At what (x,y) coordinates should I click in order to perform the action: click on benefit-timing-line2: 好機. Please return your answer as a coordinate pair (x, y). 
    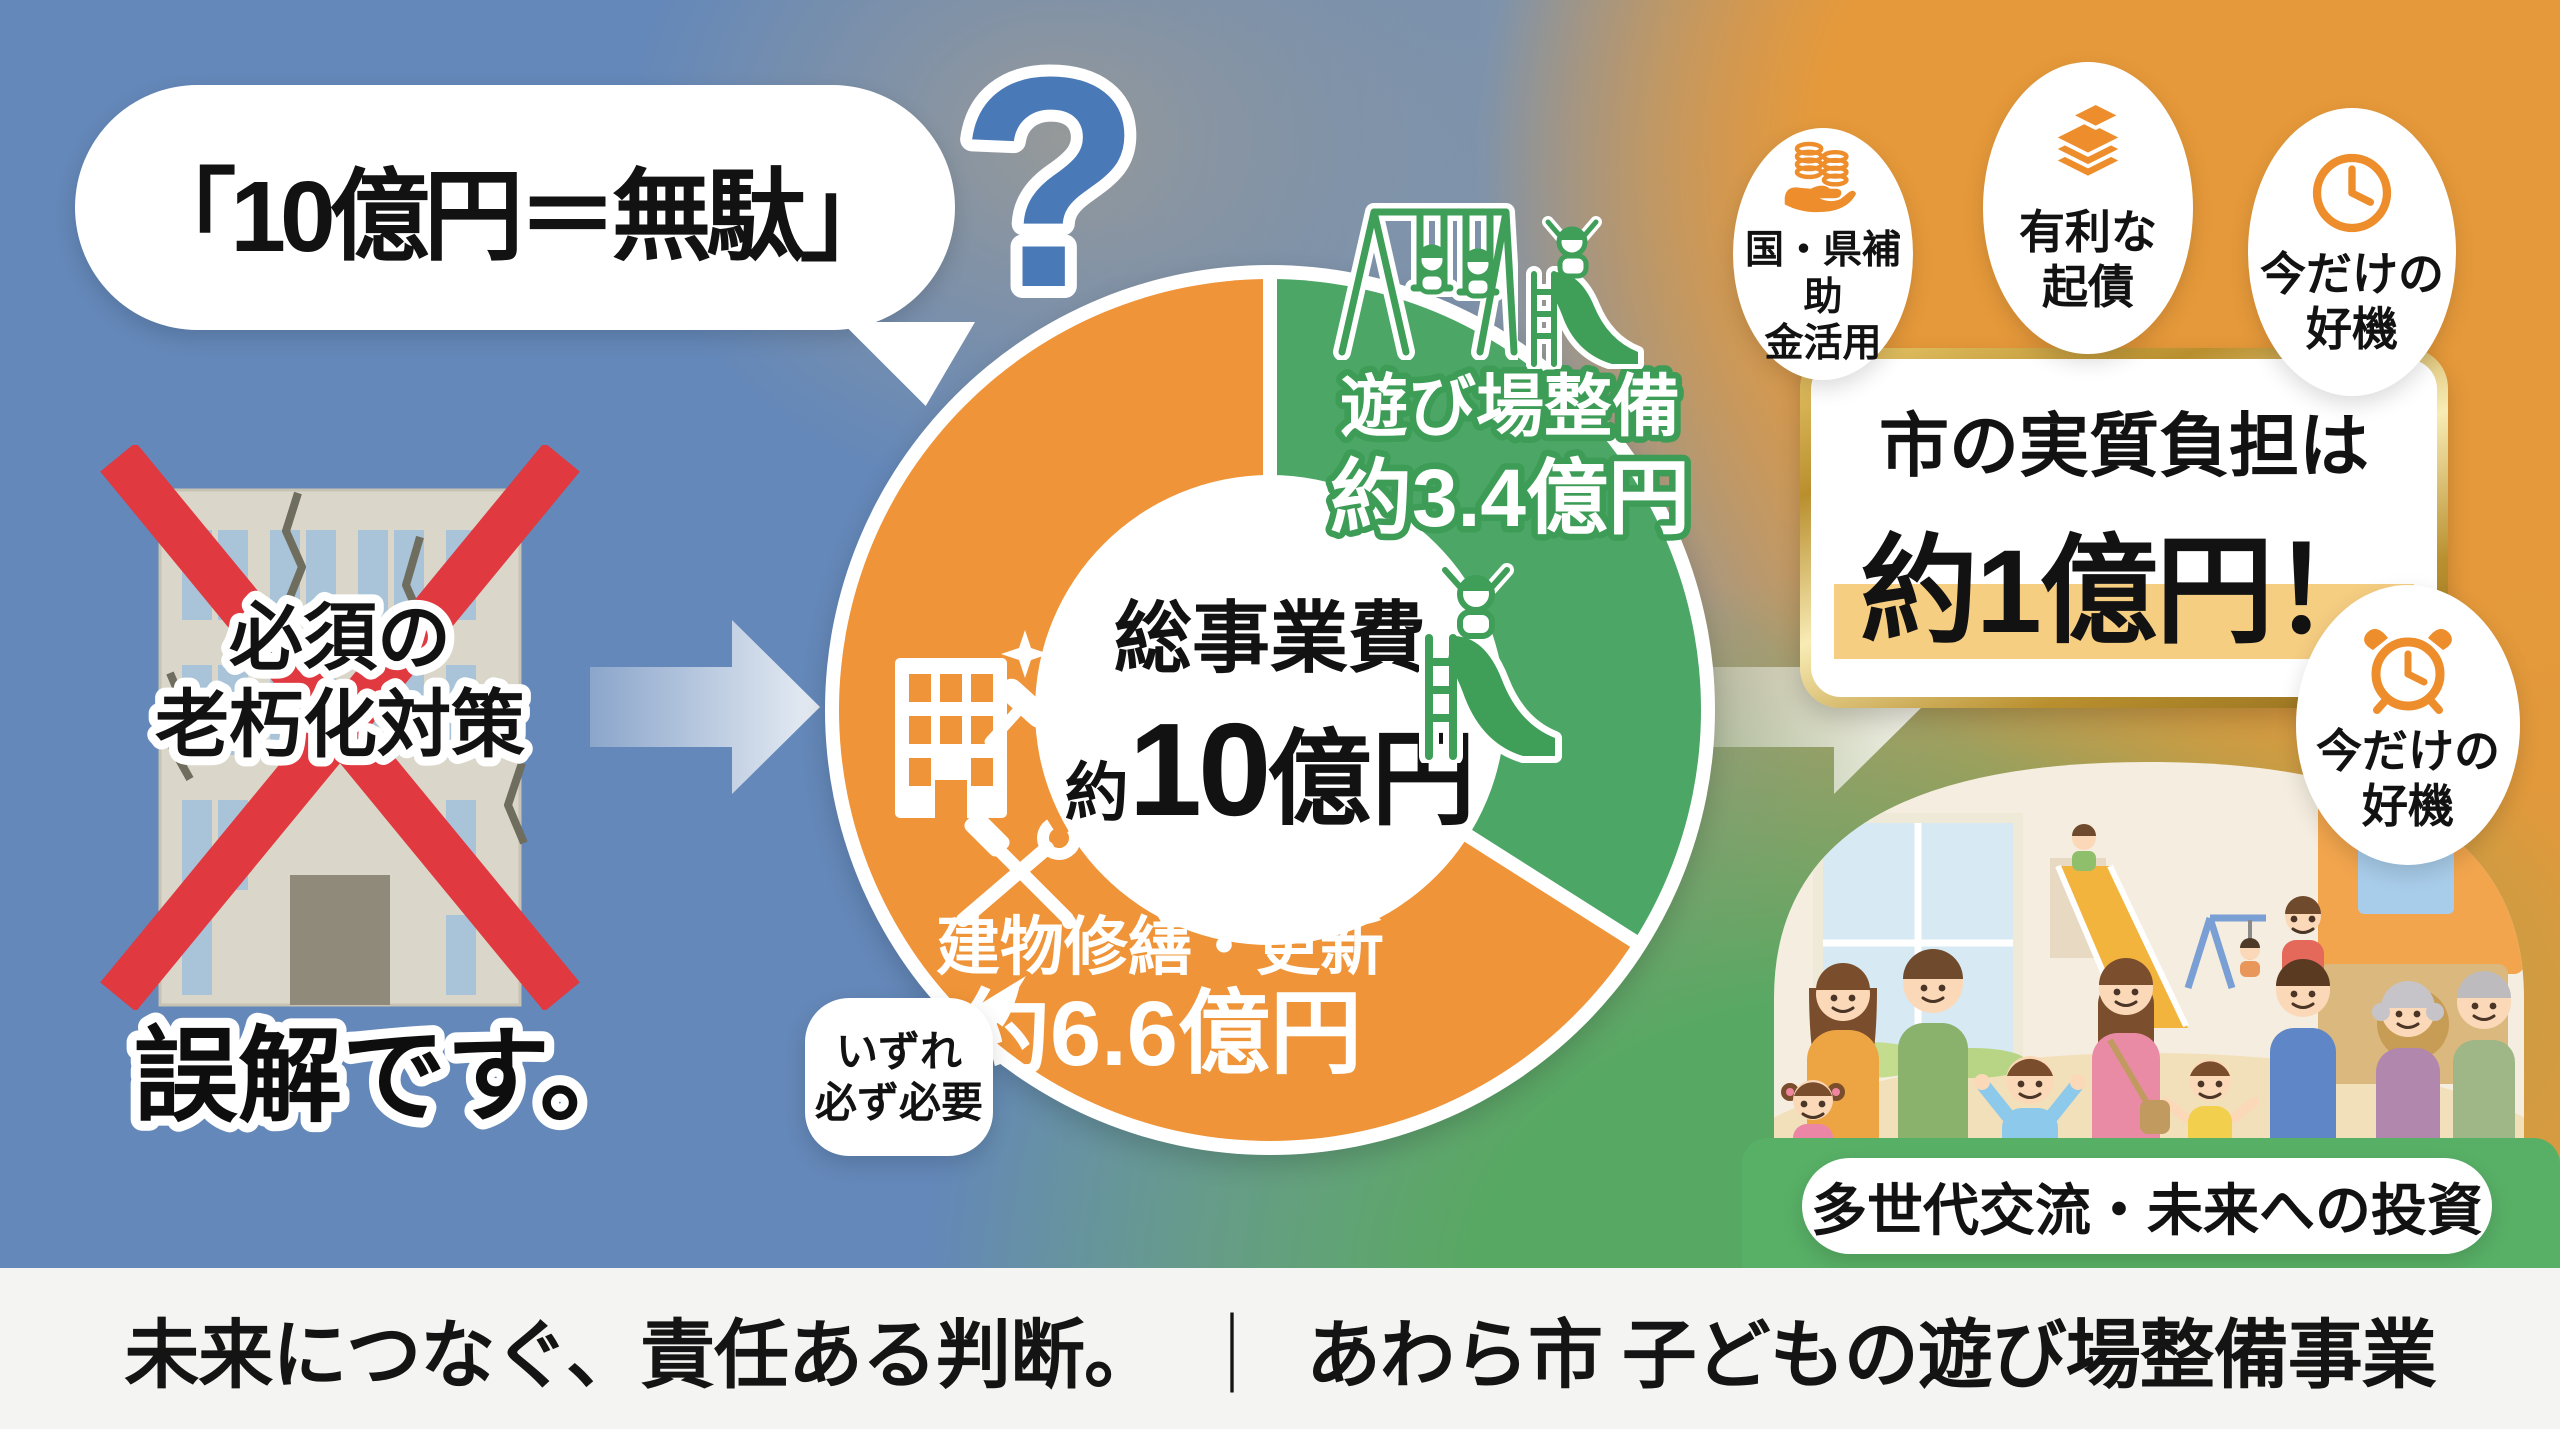
    Looking at the image, I should click on (2352, 329).